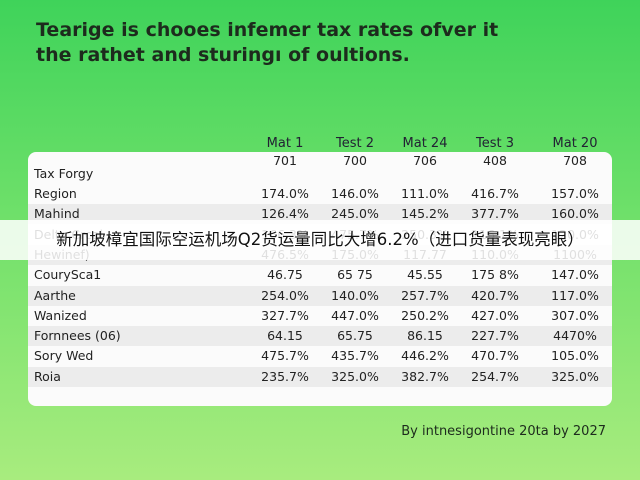  What do you see at coordinates (320, 240) in the screenshot?
I see `banner: 新加坡樟宜国际空运机场Q2货运量同比大增6.2%（进口货量表现亮眼）` at bounding box center [320, 240].